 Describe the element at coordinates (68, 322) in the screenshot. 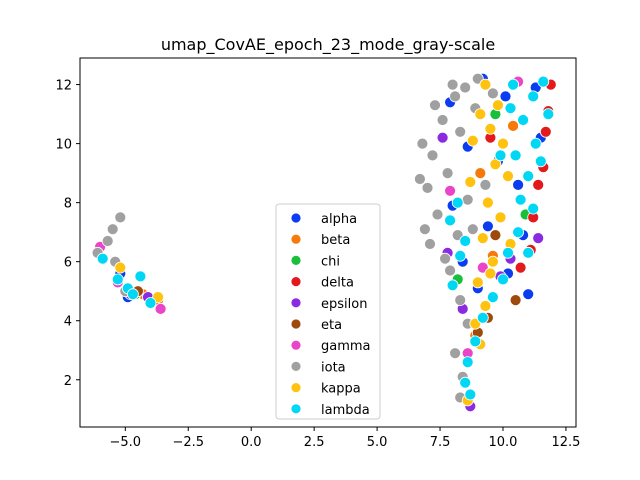

I see `y-tick-label: 4` at that location.